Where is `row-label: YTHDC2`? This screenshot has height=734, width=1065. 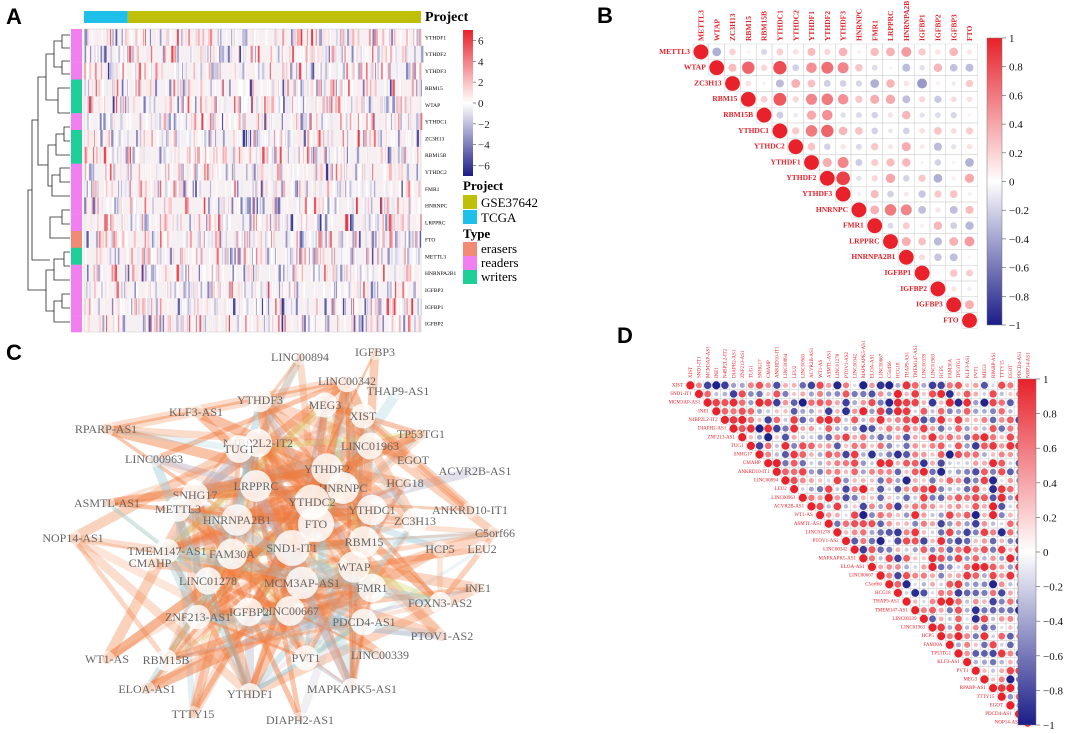 row-label: YTHDC2 is located at coordinates (436, 173).